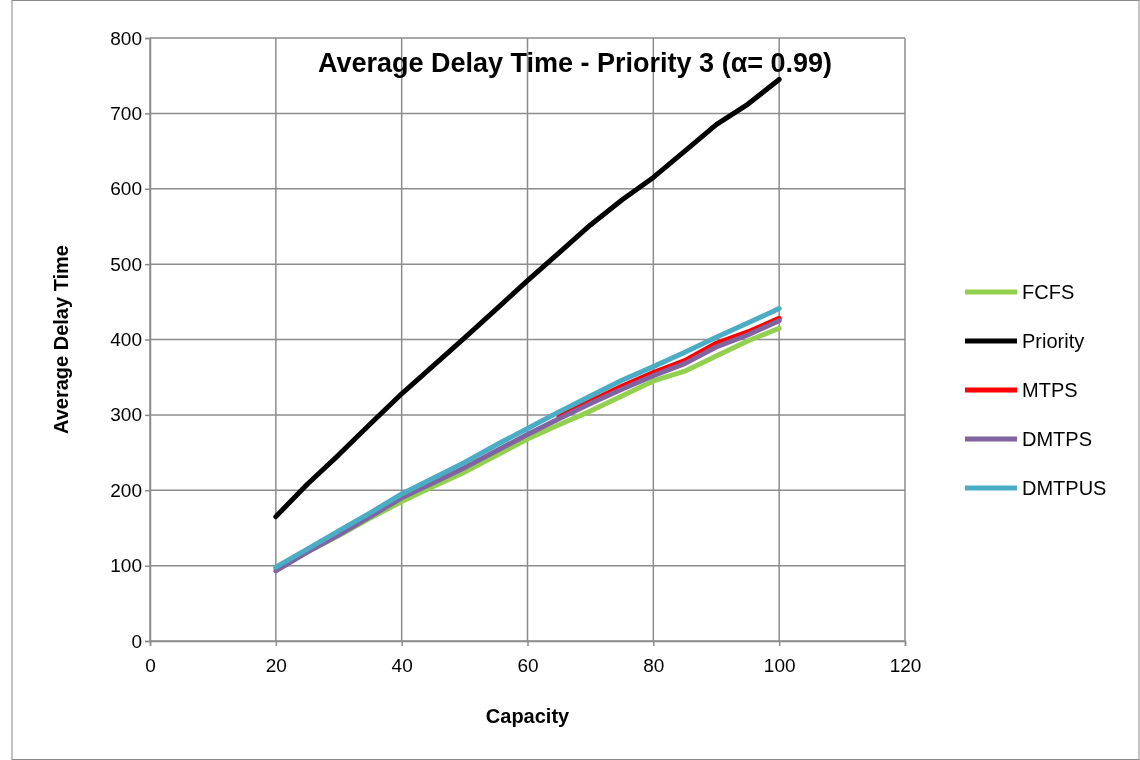  I want to click on x-tick-label: 40, so click(402, 665).